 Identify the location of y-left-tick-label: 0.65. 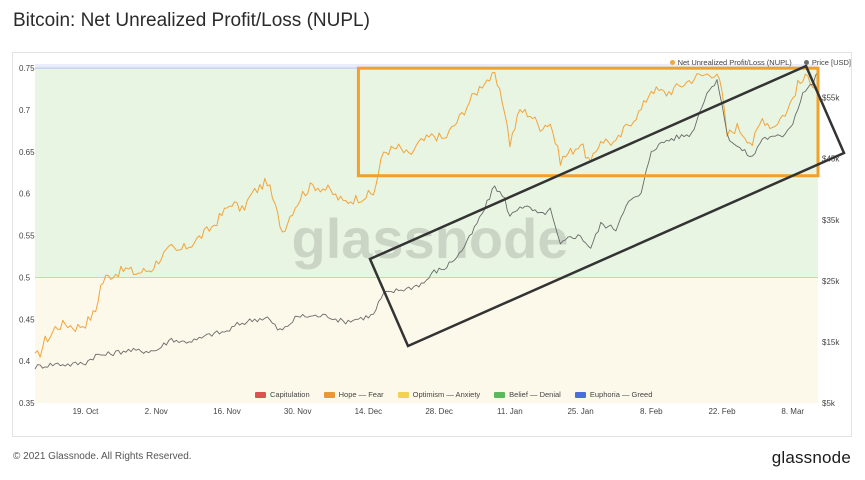
(27, 152).